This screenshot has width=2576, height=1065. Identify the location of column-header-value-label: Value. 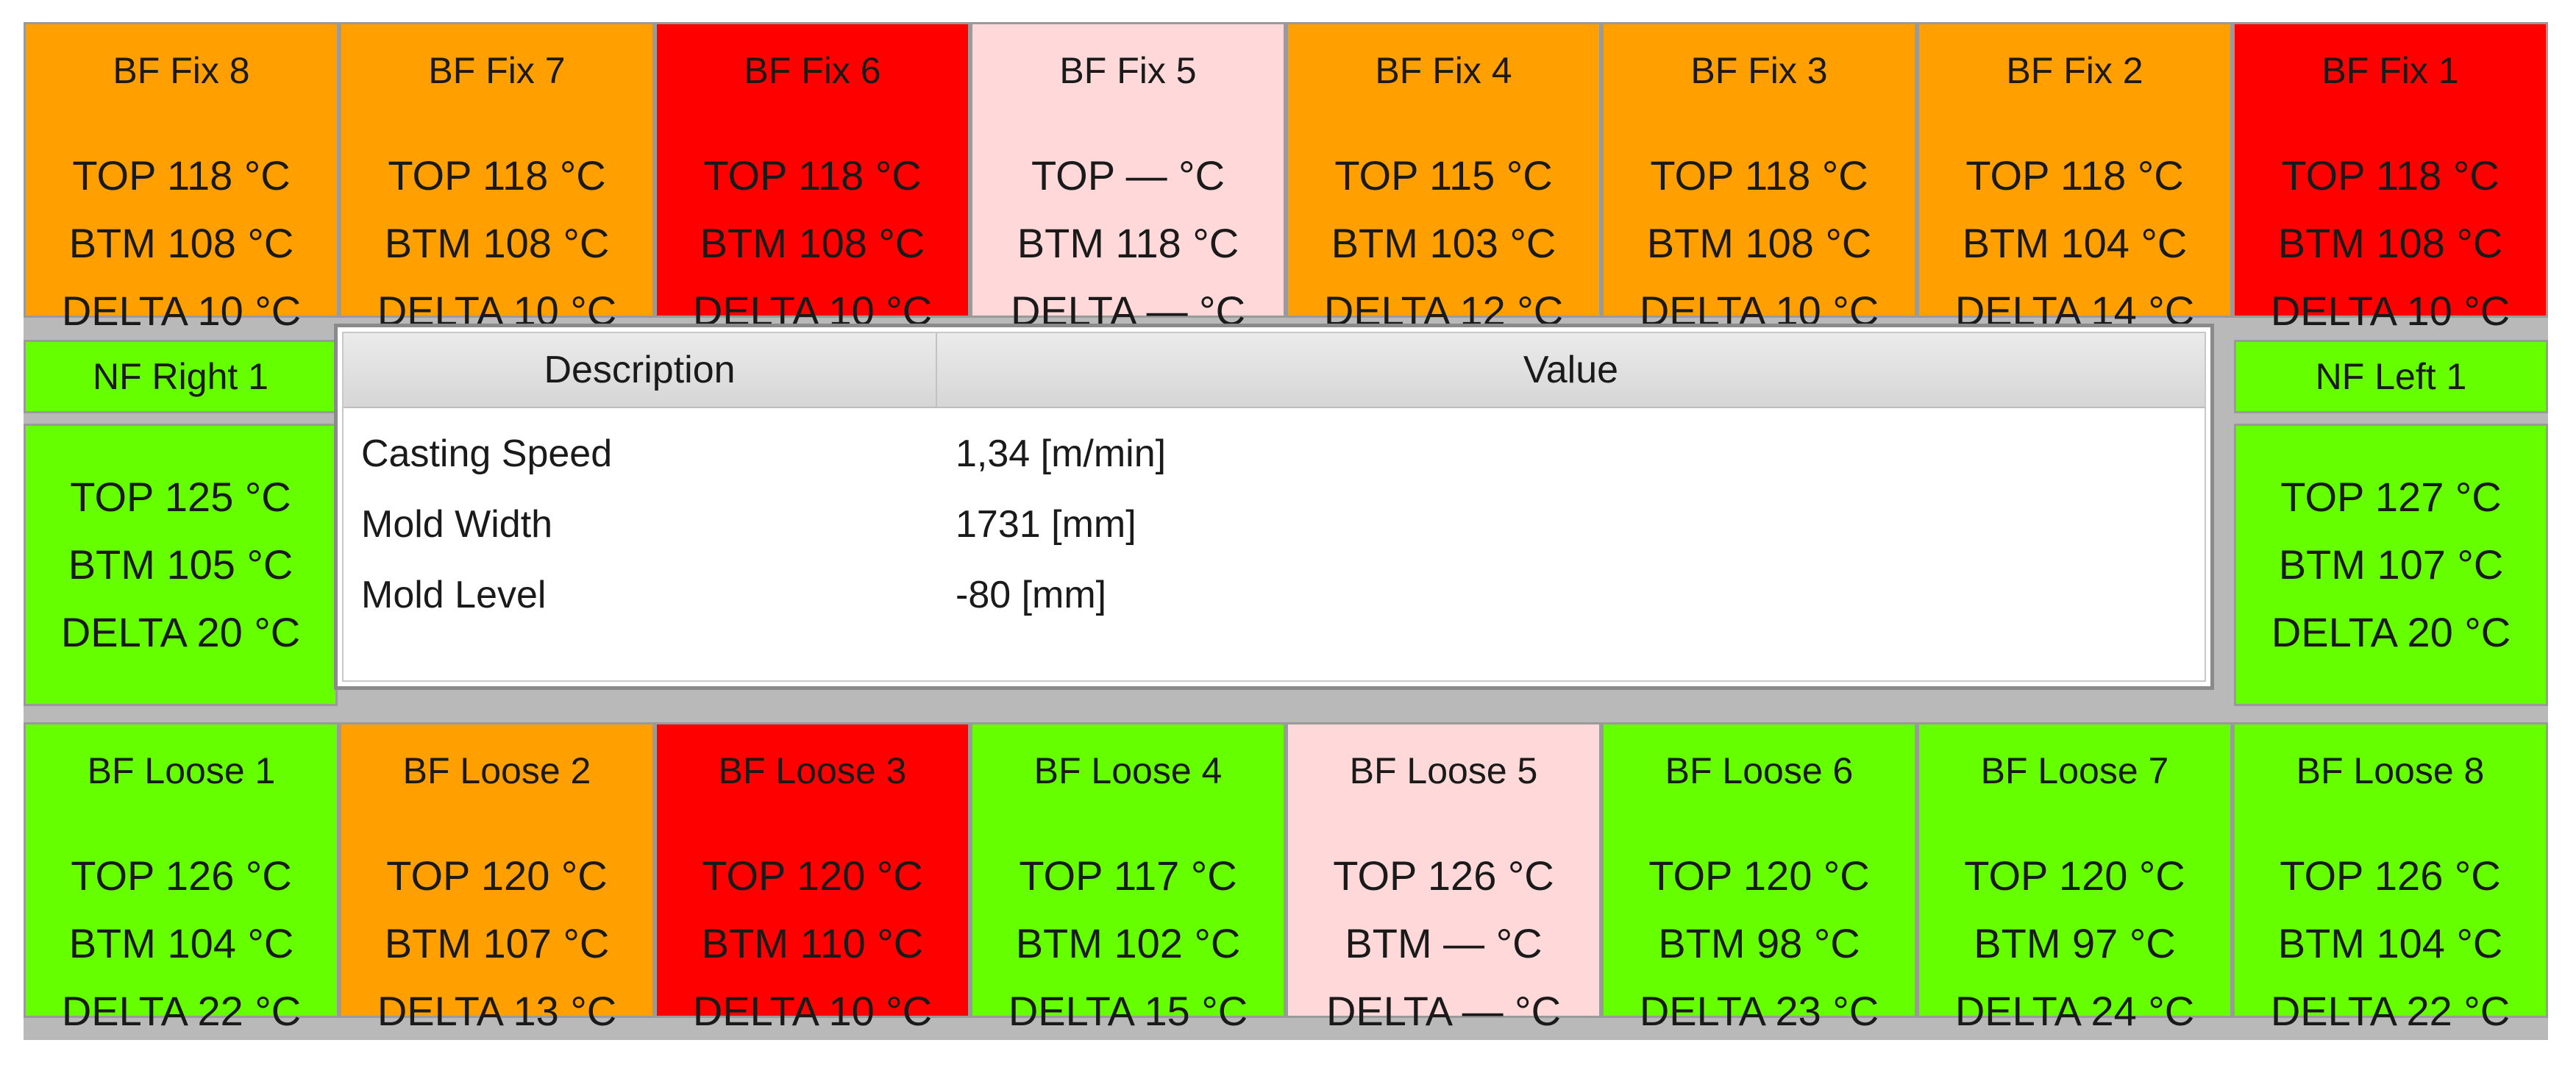
(1571, 370).